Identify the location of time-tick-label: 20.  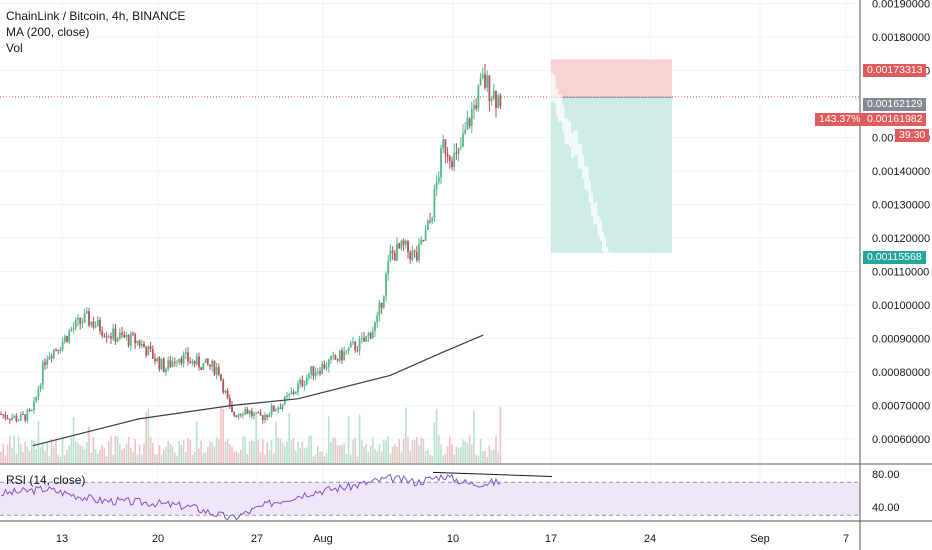
(158, 539).